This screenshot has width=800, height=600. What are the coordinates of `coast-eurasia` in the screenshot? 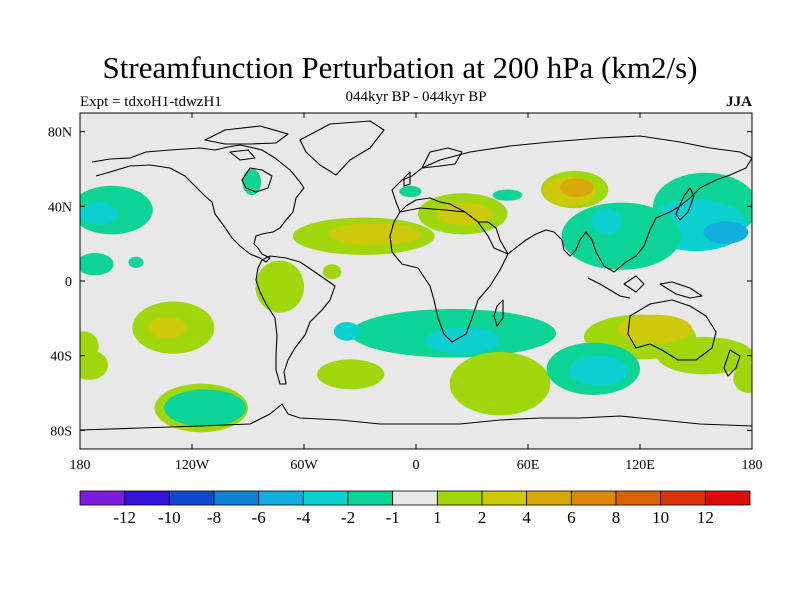 It's located at (571, 204).